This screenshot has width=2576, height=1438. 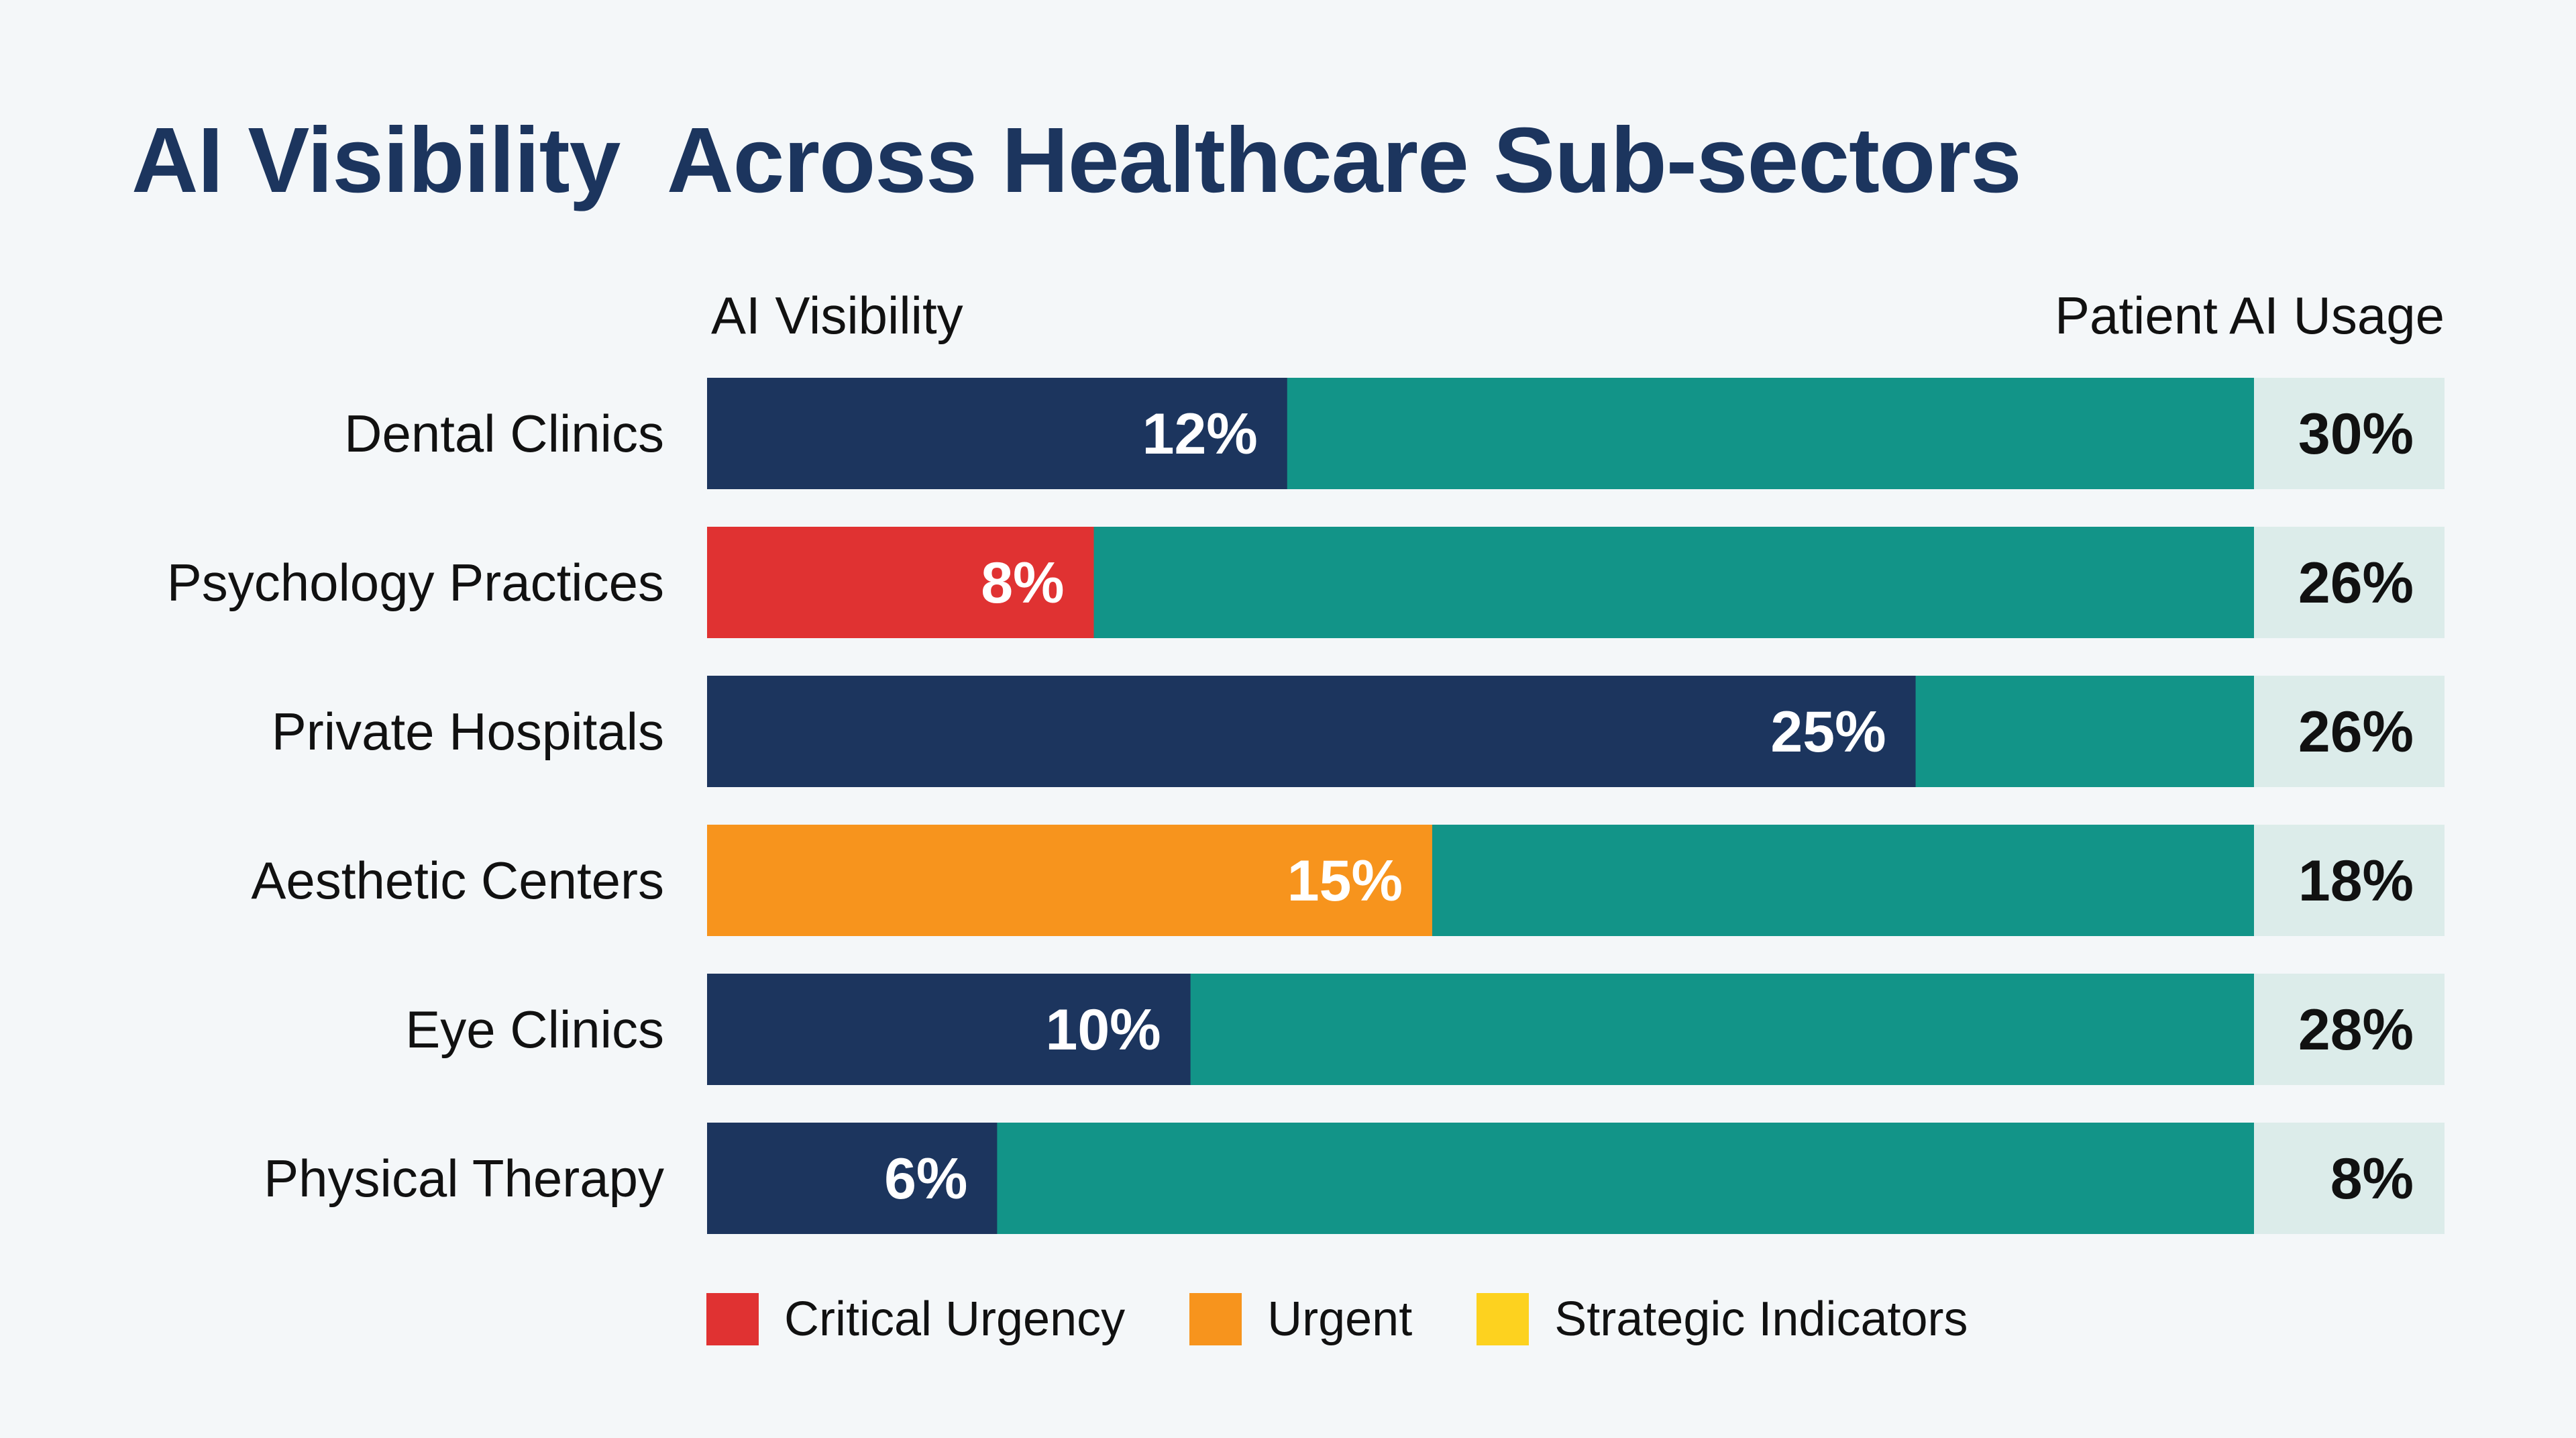 What do you see at coordinates (457, 880) in the screenshot?
I see `category-label-aesthetic-centers: Aesthetic Centers` at bounding box center [457, 880].